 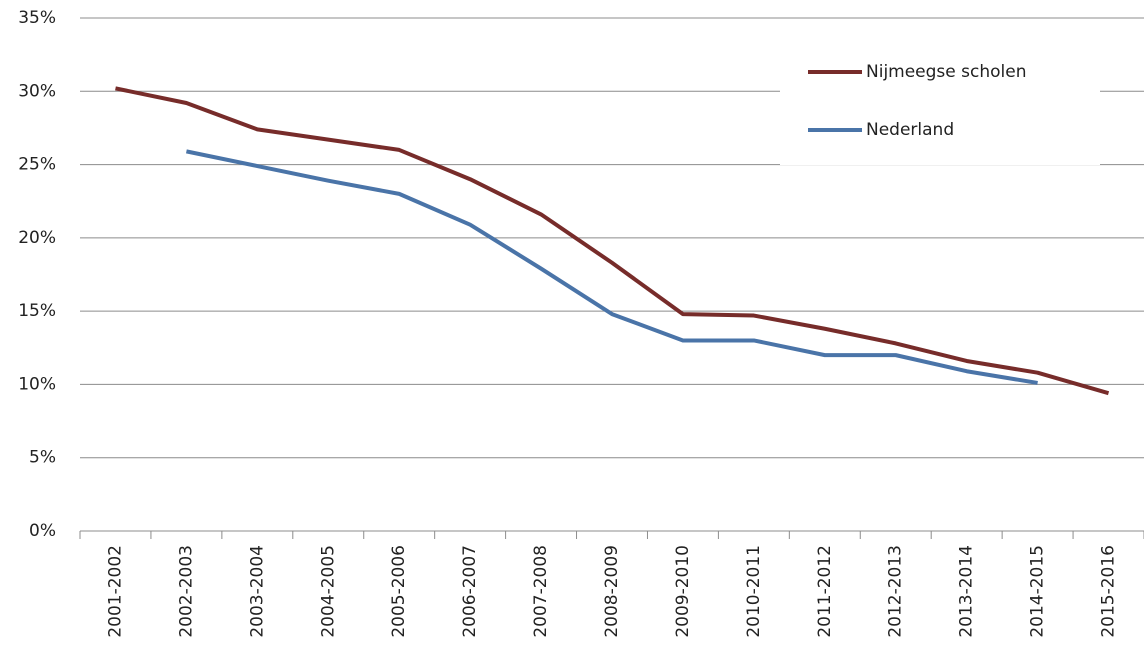 What do you see at coordinates (612, 591) in the screenshot?
I see `x-tick-label: 2008-2009` at bounding box center [612, 591].